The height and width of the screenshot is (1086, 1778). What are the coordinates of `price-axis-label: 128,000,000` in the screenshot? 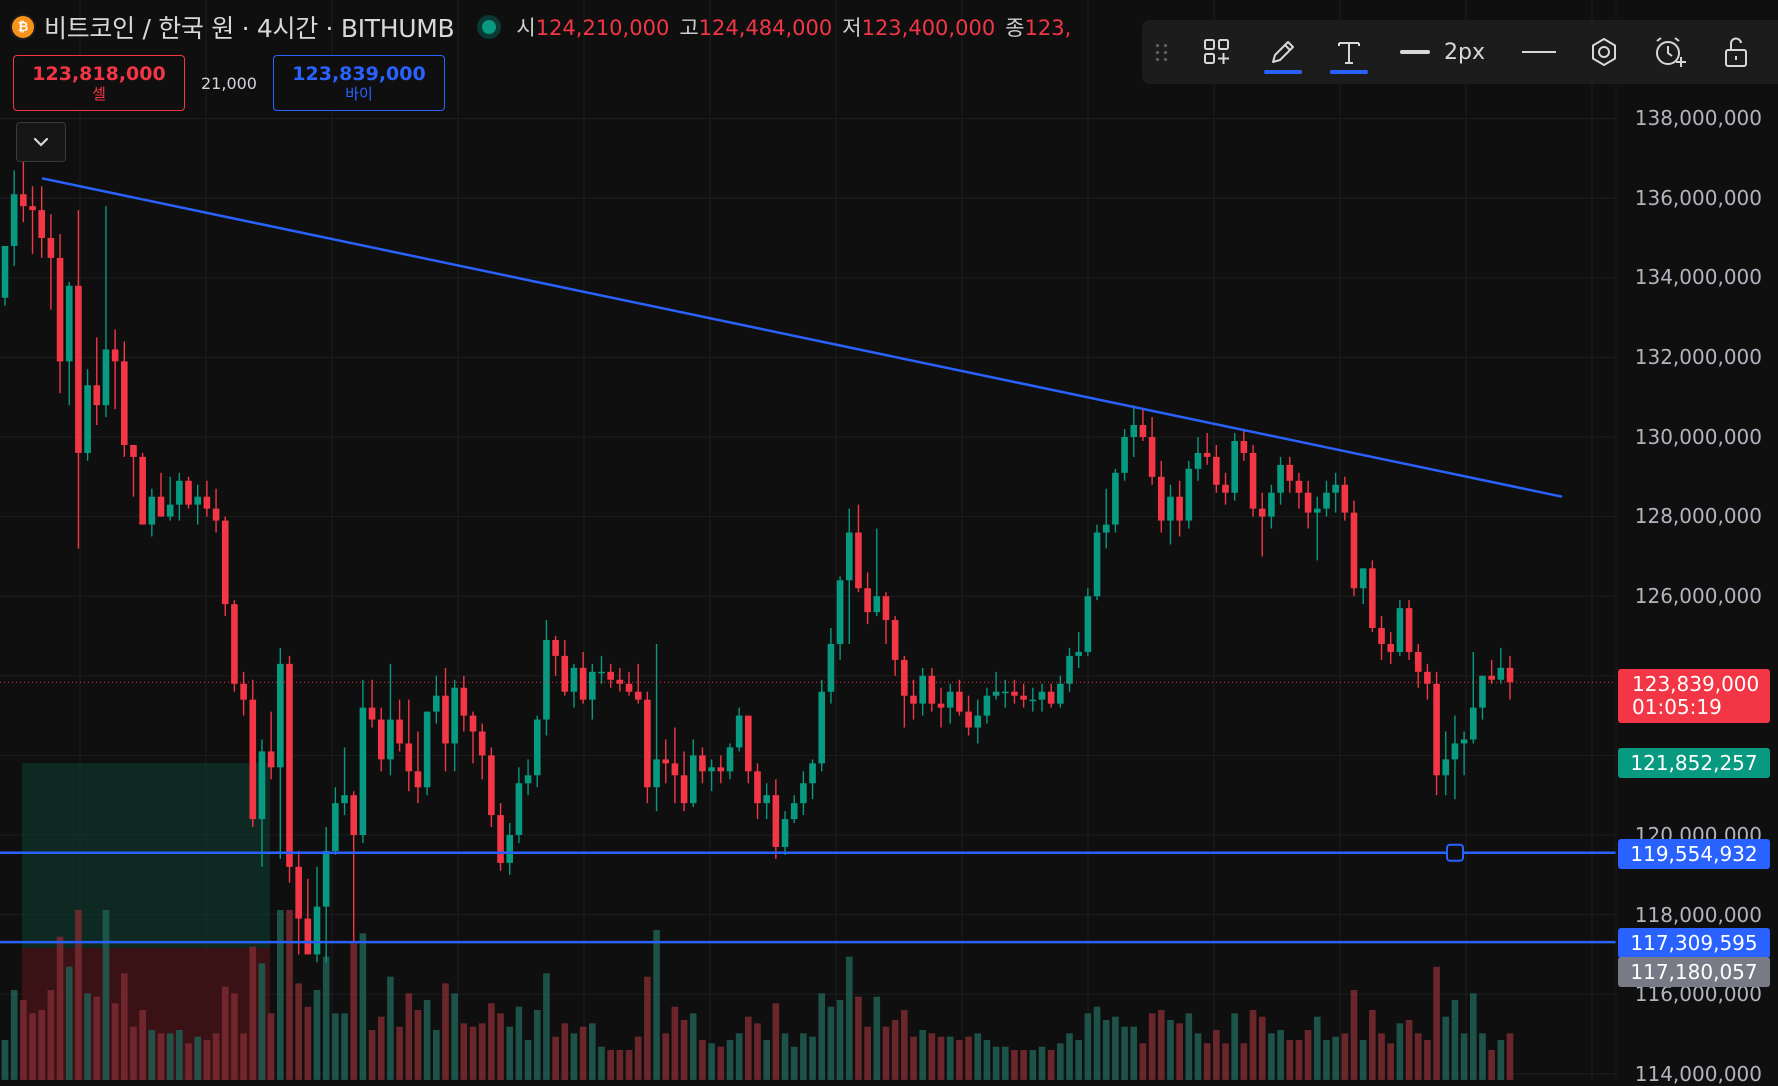 It's located at (1698, 516).